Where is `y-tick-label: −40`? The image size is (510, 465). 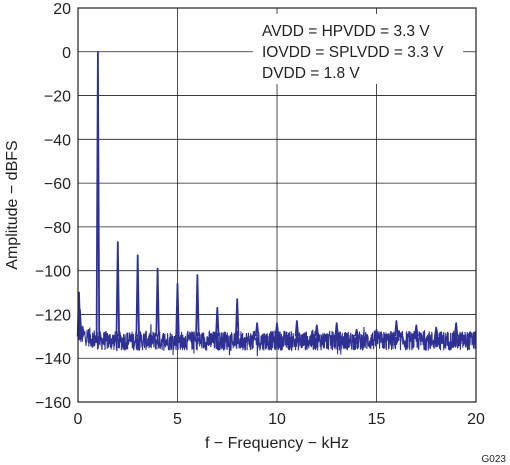 y-tick-label: −40 is located at coordinates (57, 140).